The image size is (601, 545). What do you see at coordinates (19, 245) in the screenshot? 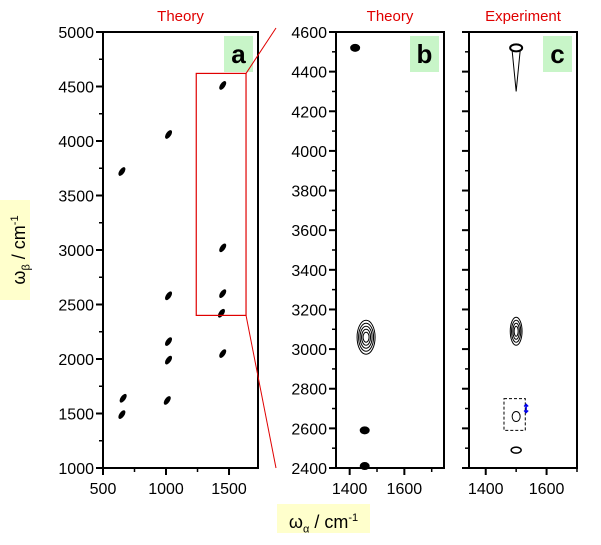
I see `y-label-unit: / cm` at bounding box center [19, 245].